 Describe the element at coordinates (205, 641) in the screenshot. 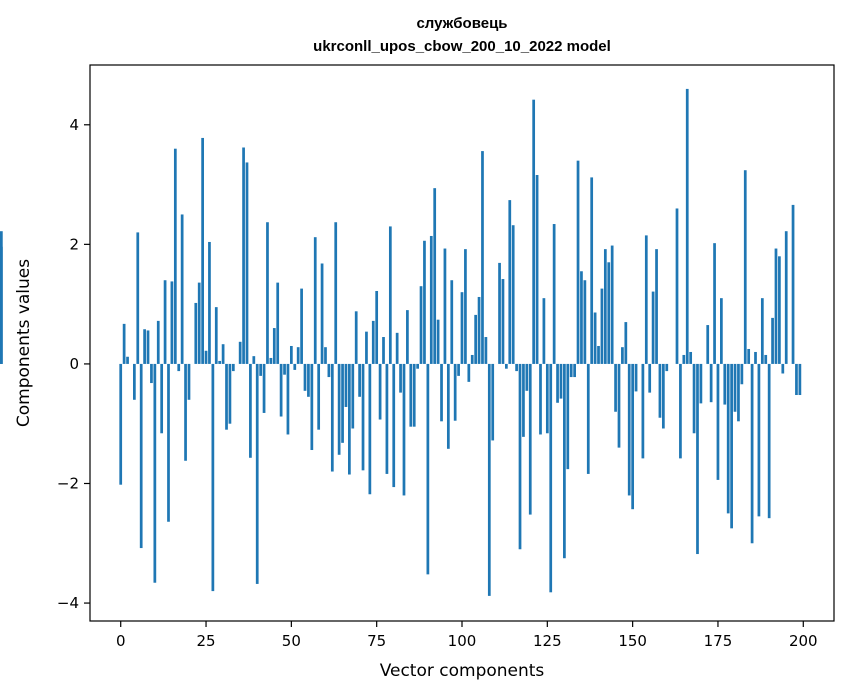

I see `x-tick-label: 25` at that location.